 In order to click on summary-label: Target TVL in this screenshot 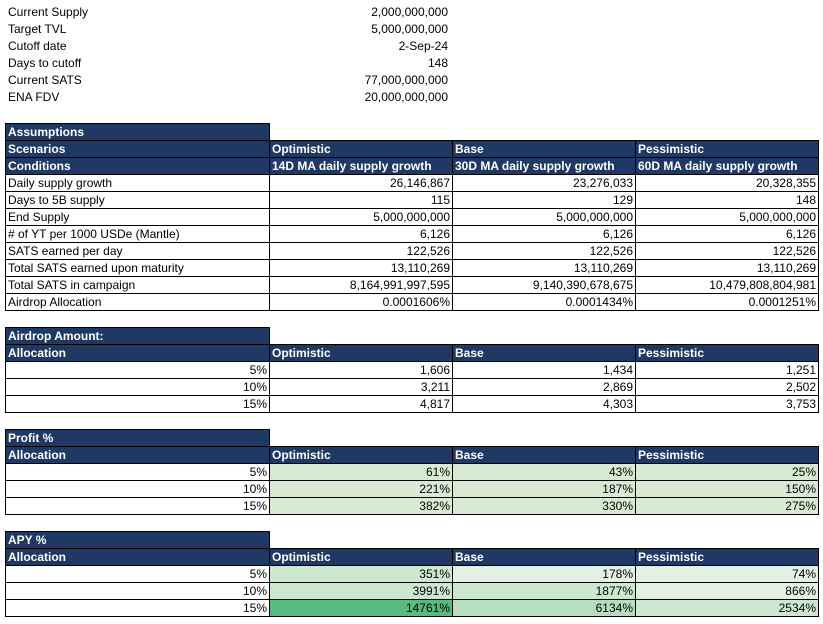, I will do `click(37, 29)`.